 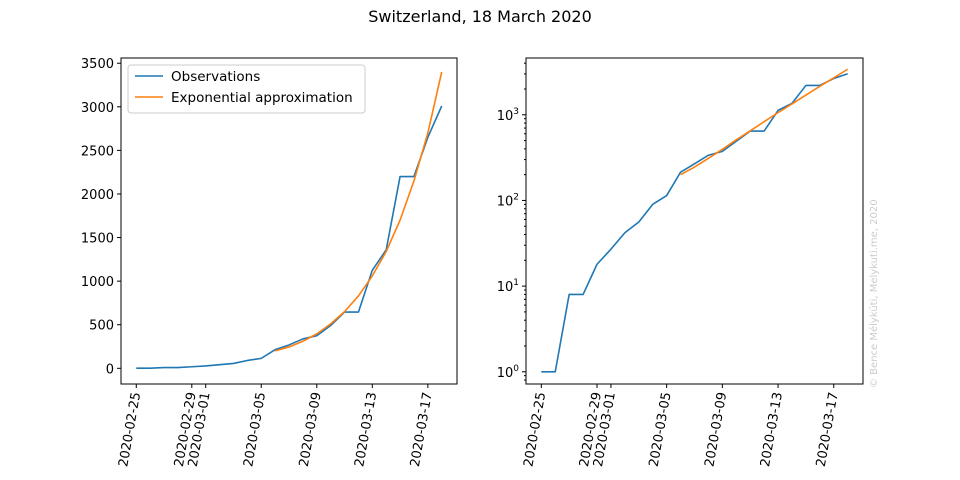 What do you see at coordinates (101, 326) in the screenshot?
I see `y-tick-label: 500` at bounding box center [101, 326].